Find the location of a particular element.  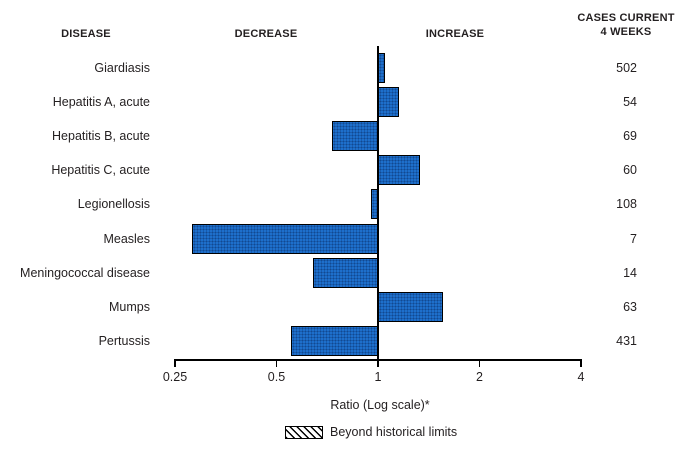

column-header-increase: INCREASE is located at coordinates (455, 34).